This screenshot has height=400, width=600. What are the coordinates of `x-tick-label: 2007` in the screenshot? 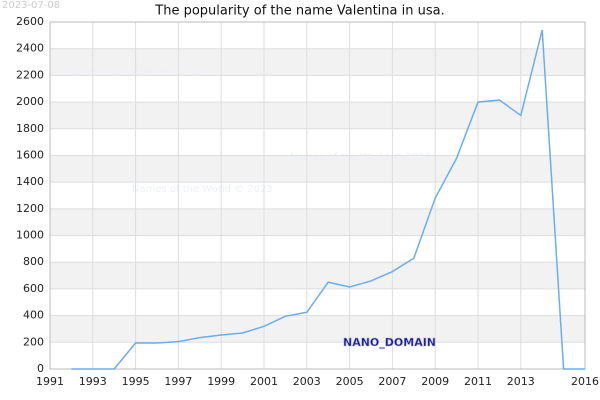 It's located at (392, 381).